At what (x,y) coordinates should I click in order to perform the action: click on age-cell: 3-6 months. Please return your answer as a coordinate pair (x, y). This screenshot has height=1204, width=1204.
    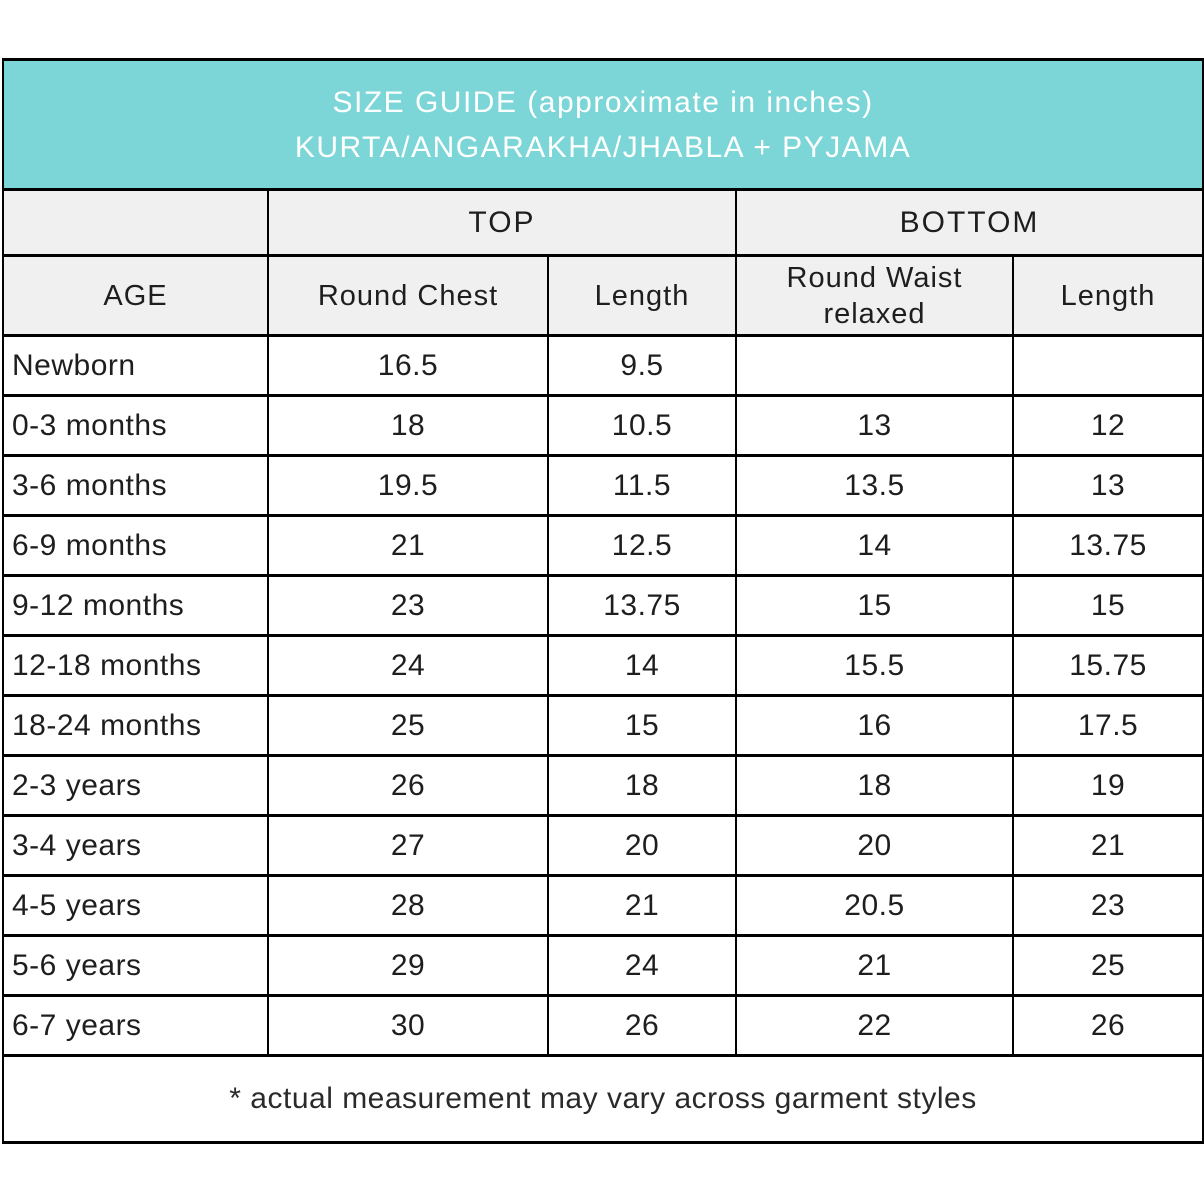
    Looking at the image, I should click on (135, 485).